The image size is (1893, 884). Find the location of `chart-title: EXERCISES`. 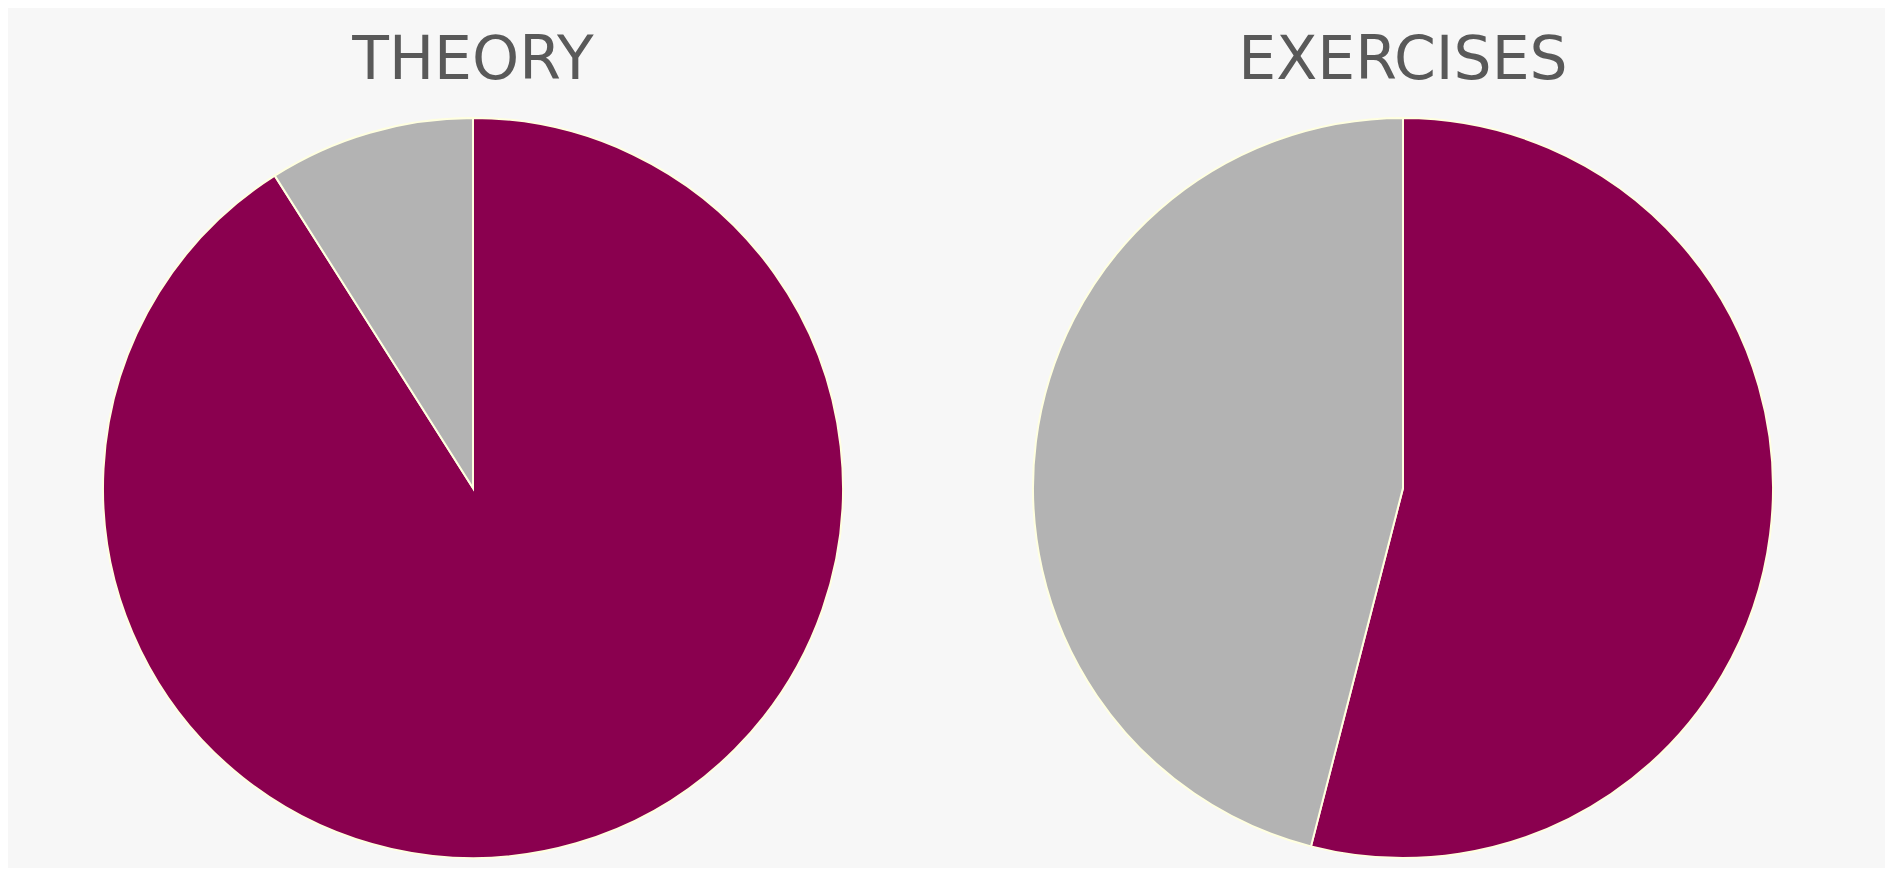

chart-title: EXERCISES is located at coordinates (1403, 58).